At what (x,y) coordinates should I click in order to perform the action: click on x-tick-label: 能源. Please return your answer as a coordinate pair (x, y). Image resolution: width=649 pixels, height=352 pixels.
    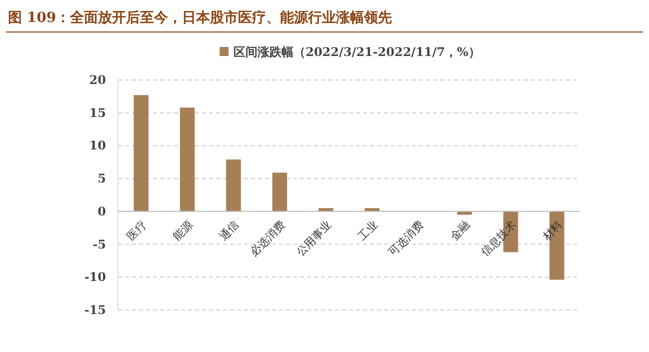
    Looking at the image, I should click on (183, 231).